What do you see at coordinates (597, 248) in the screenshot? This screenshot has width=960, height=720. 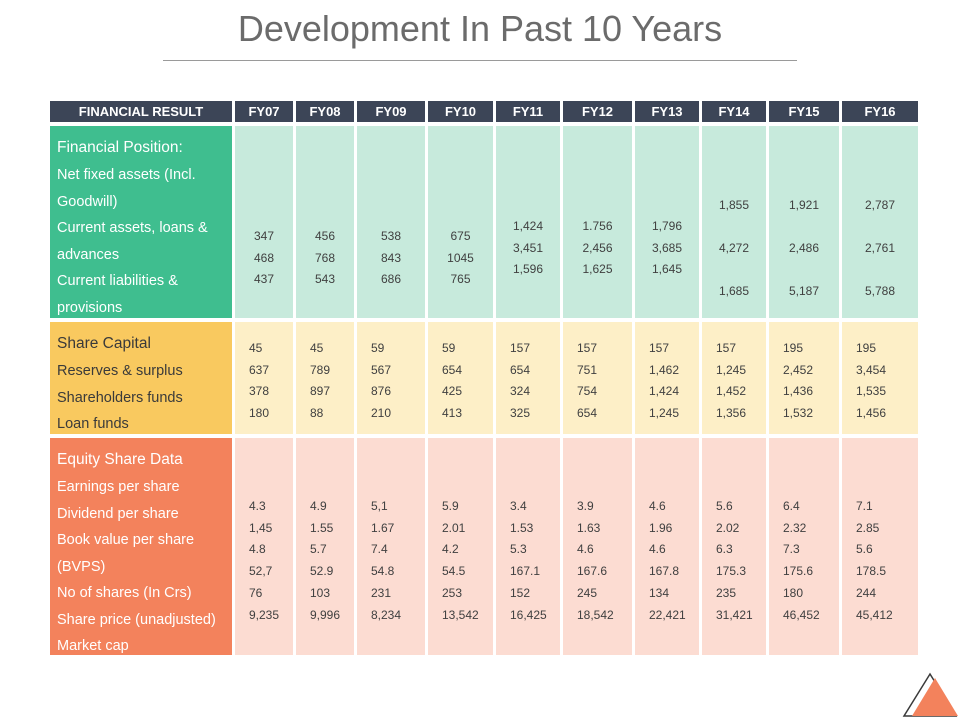 I see `table-cell: 2,456` at bounding box center [597, 248].